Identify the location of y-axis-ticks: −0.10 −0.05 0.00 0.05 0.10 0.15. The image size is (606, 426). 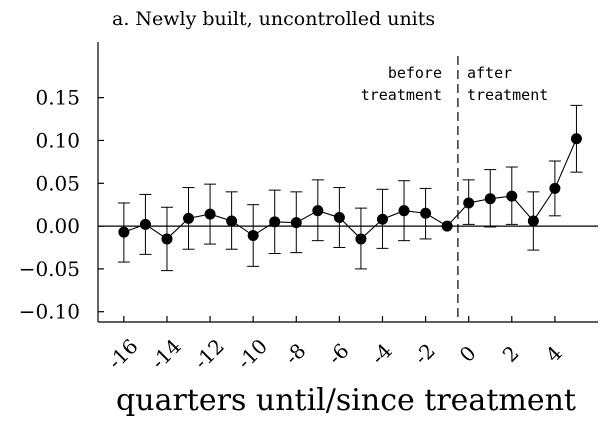
(61, 205).